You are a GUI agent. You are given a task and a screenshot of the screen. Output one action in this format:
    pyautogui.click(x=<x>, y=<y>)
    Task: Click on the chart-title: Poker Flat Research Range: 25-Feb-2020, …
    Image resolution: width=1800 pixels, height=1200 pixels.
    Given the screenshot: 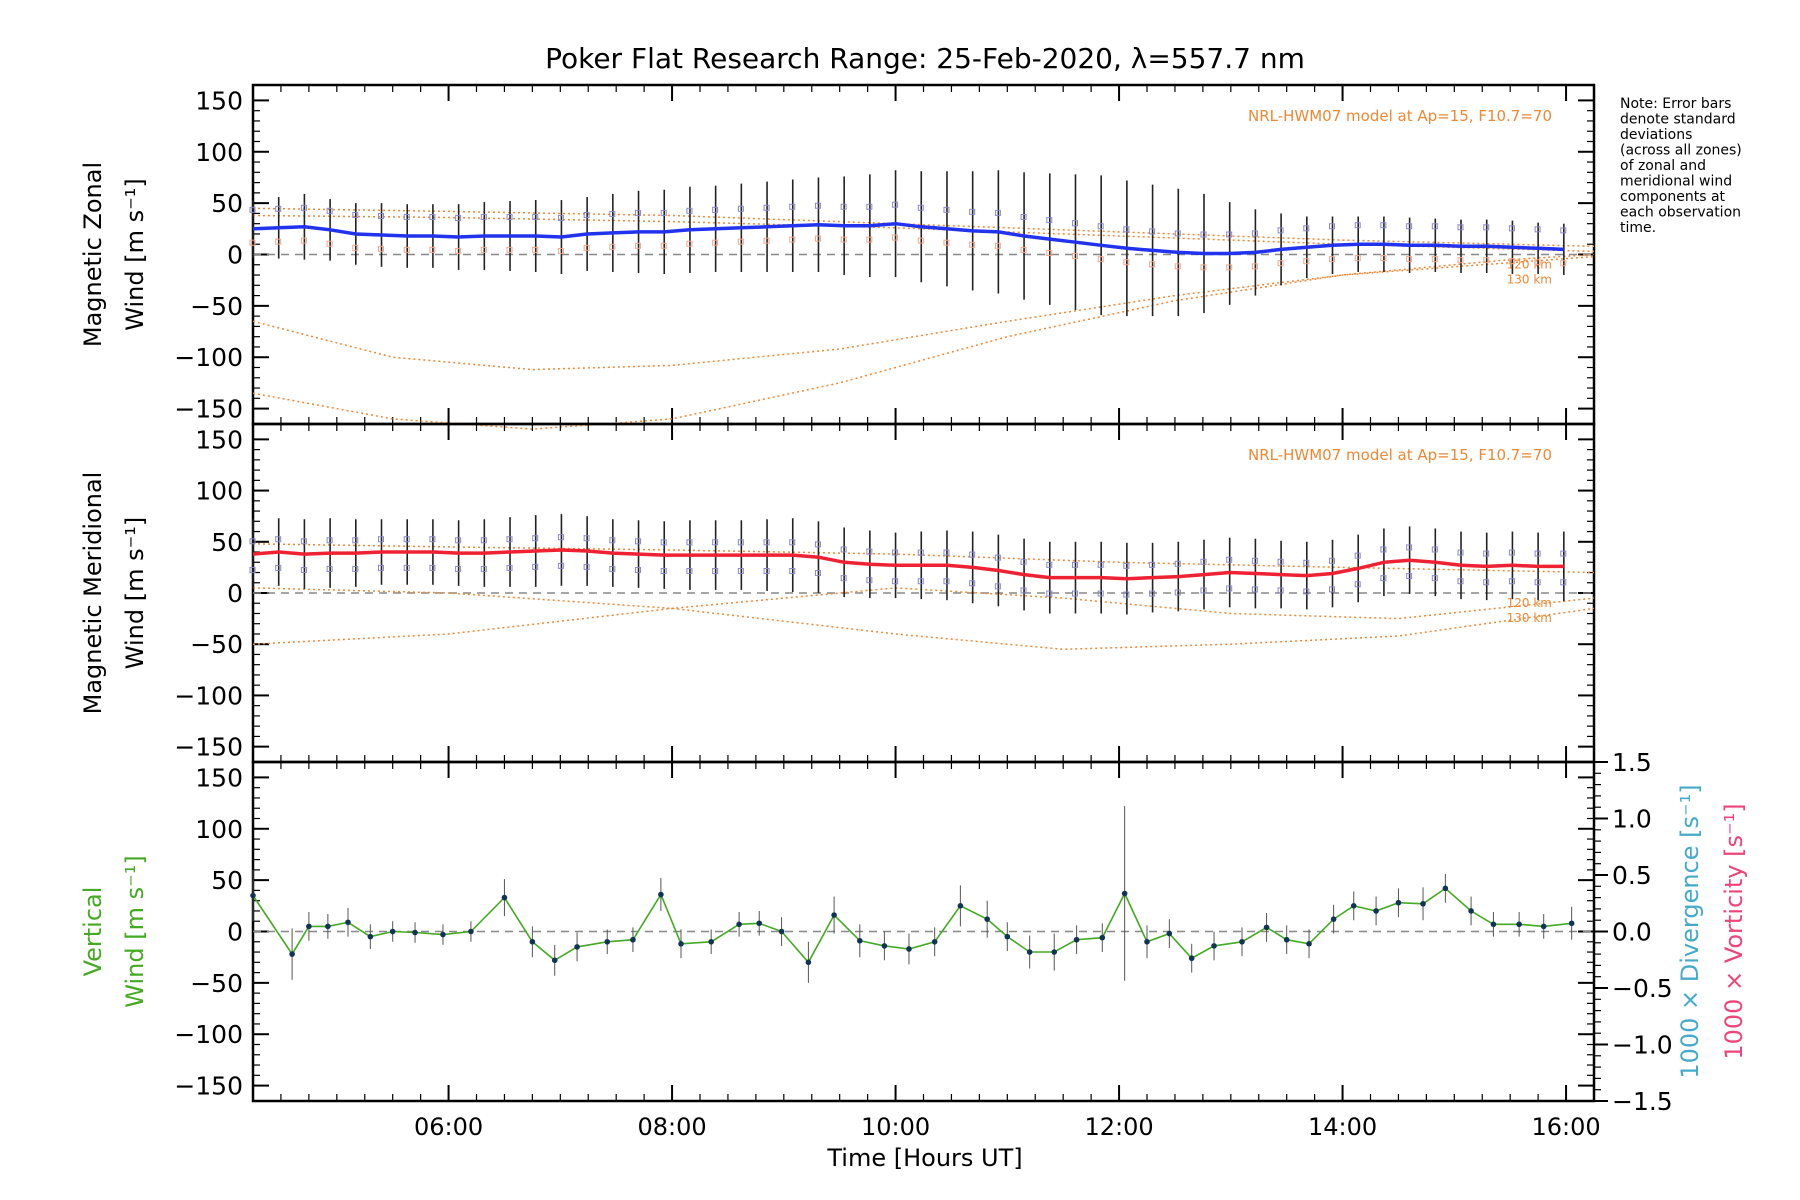 What is the action you would take?
    pyautogui.click(x=925, y=58)
    